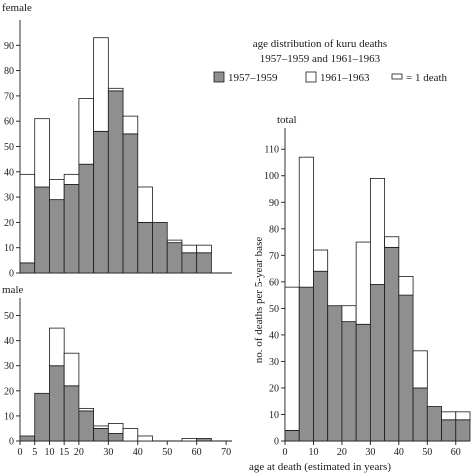 This screenshot has height=474, width=474. I want to click on total-y-tick-label: 90, so click(274, 203).